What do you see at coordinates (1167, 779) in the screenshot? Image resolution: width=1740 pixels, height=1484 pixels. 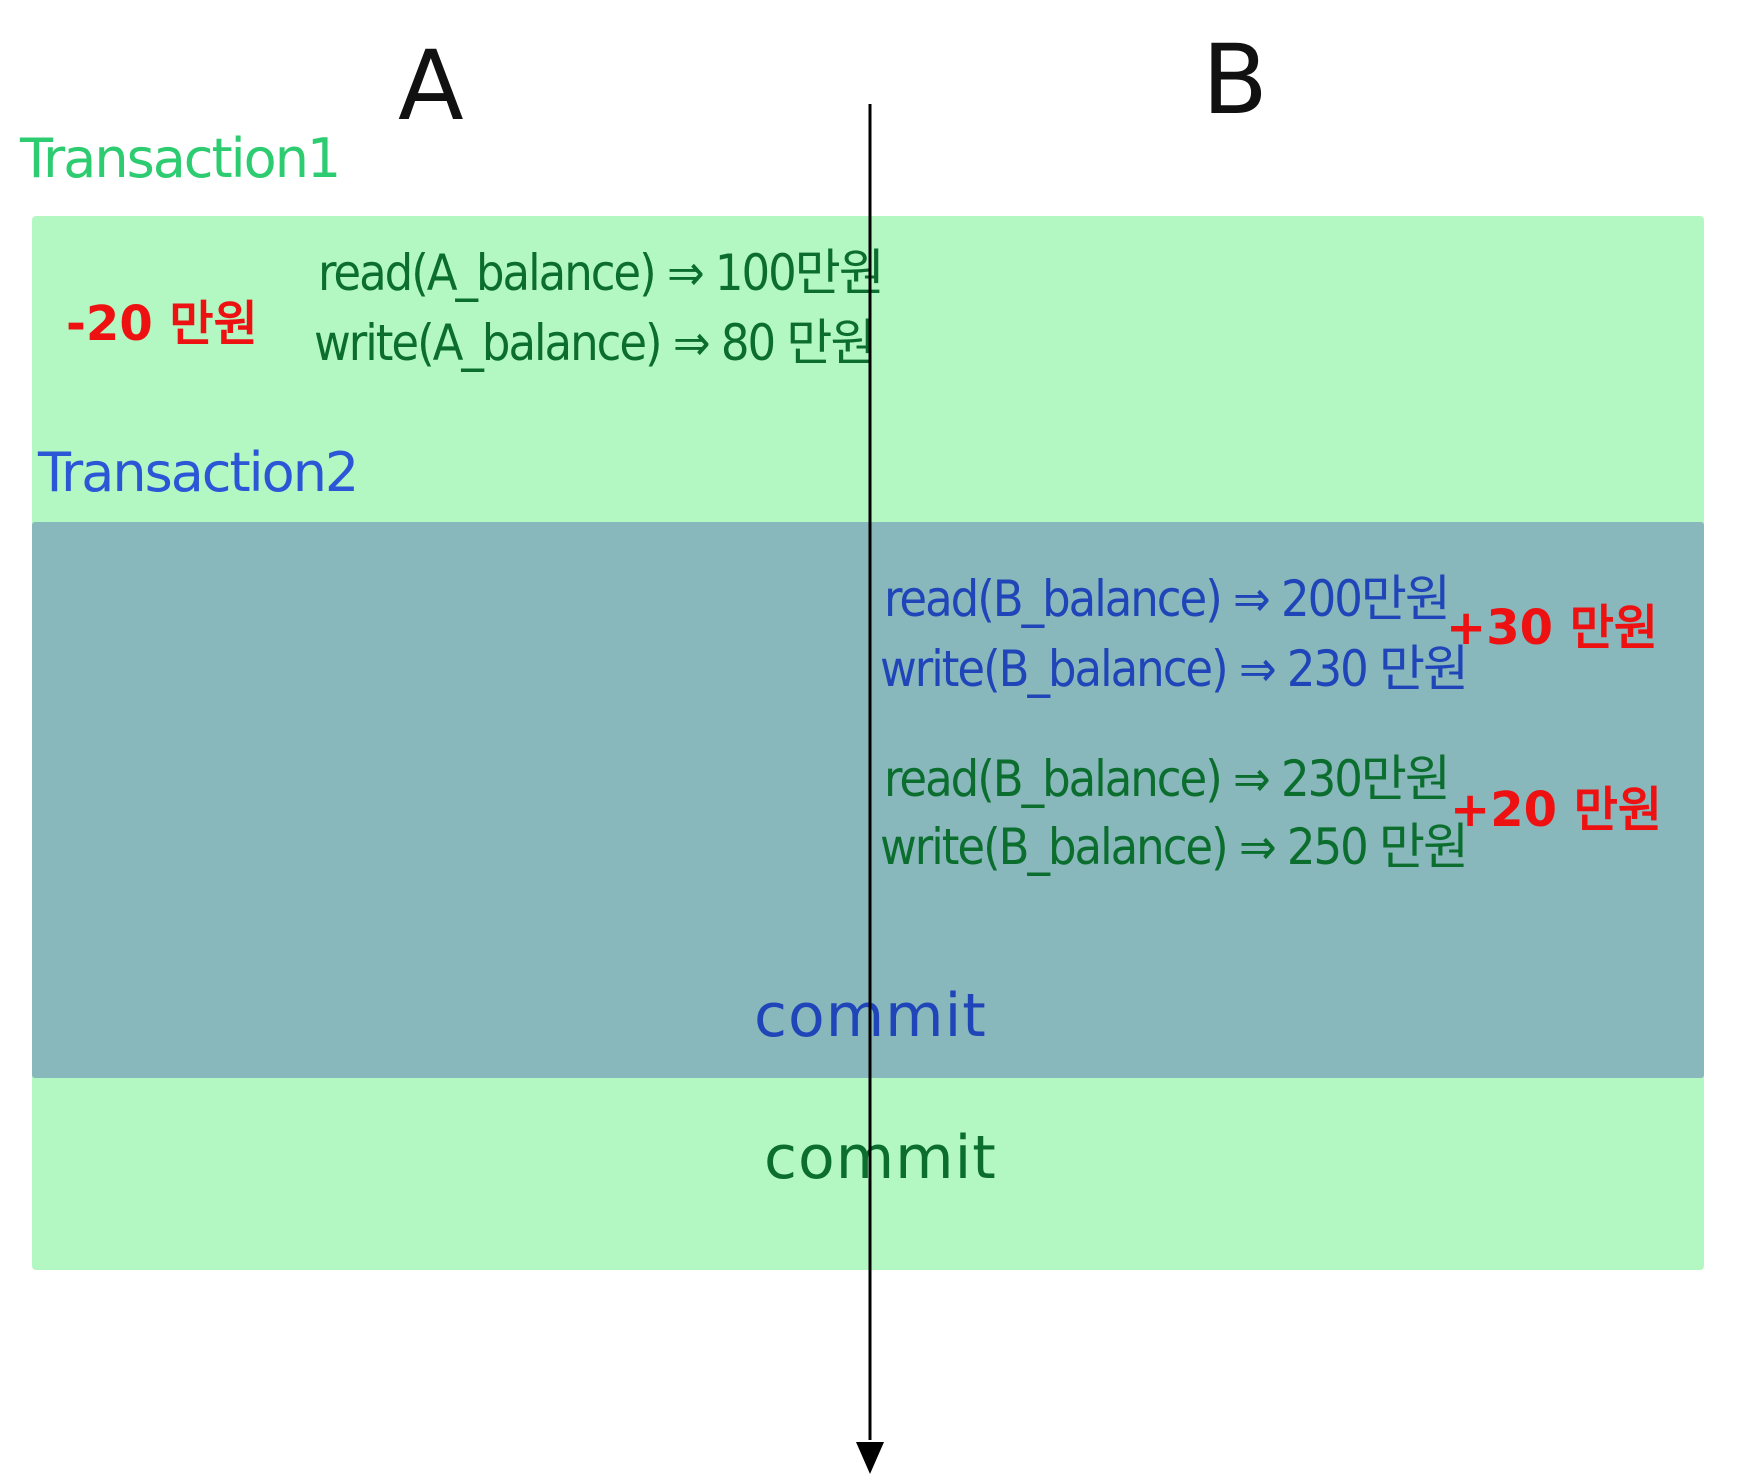 I see `t1-read-b: read(B_balance) ⇒ 230만원` at bounding box center [1167, 779].